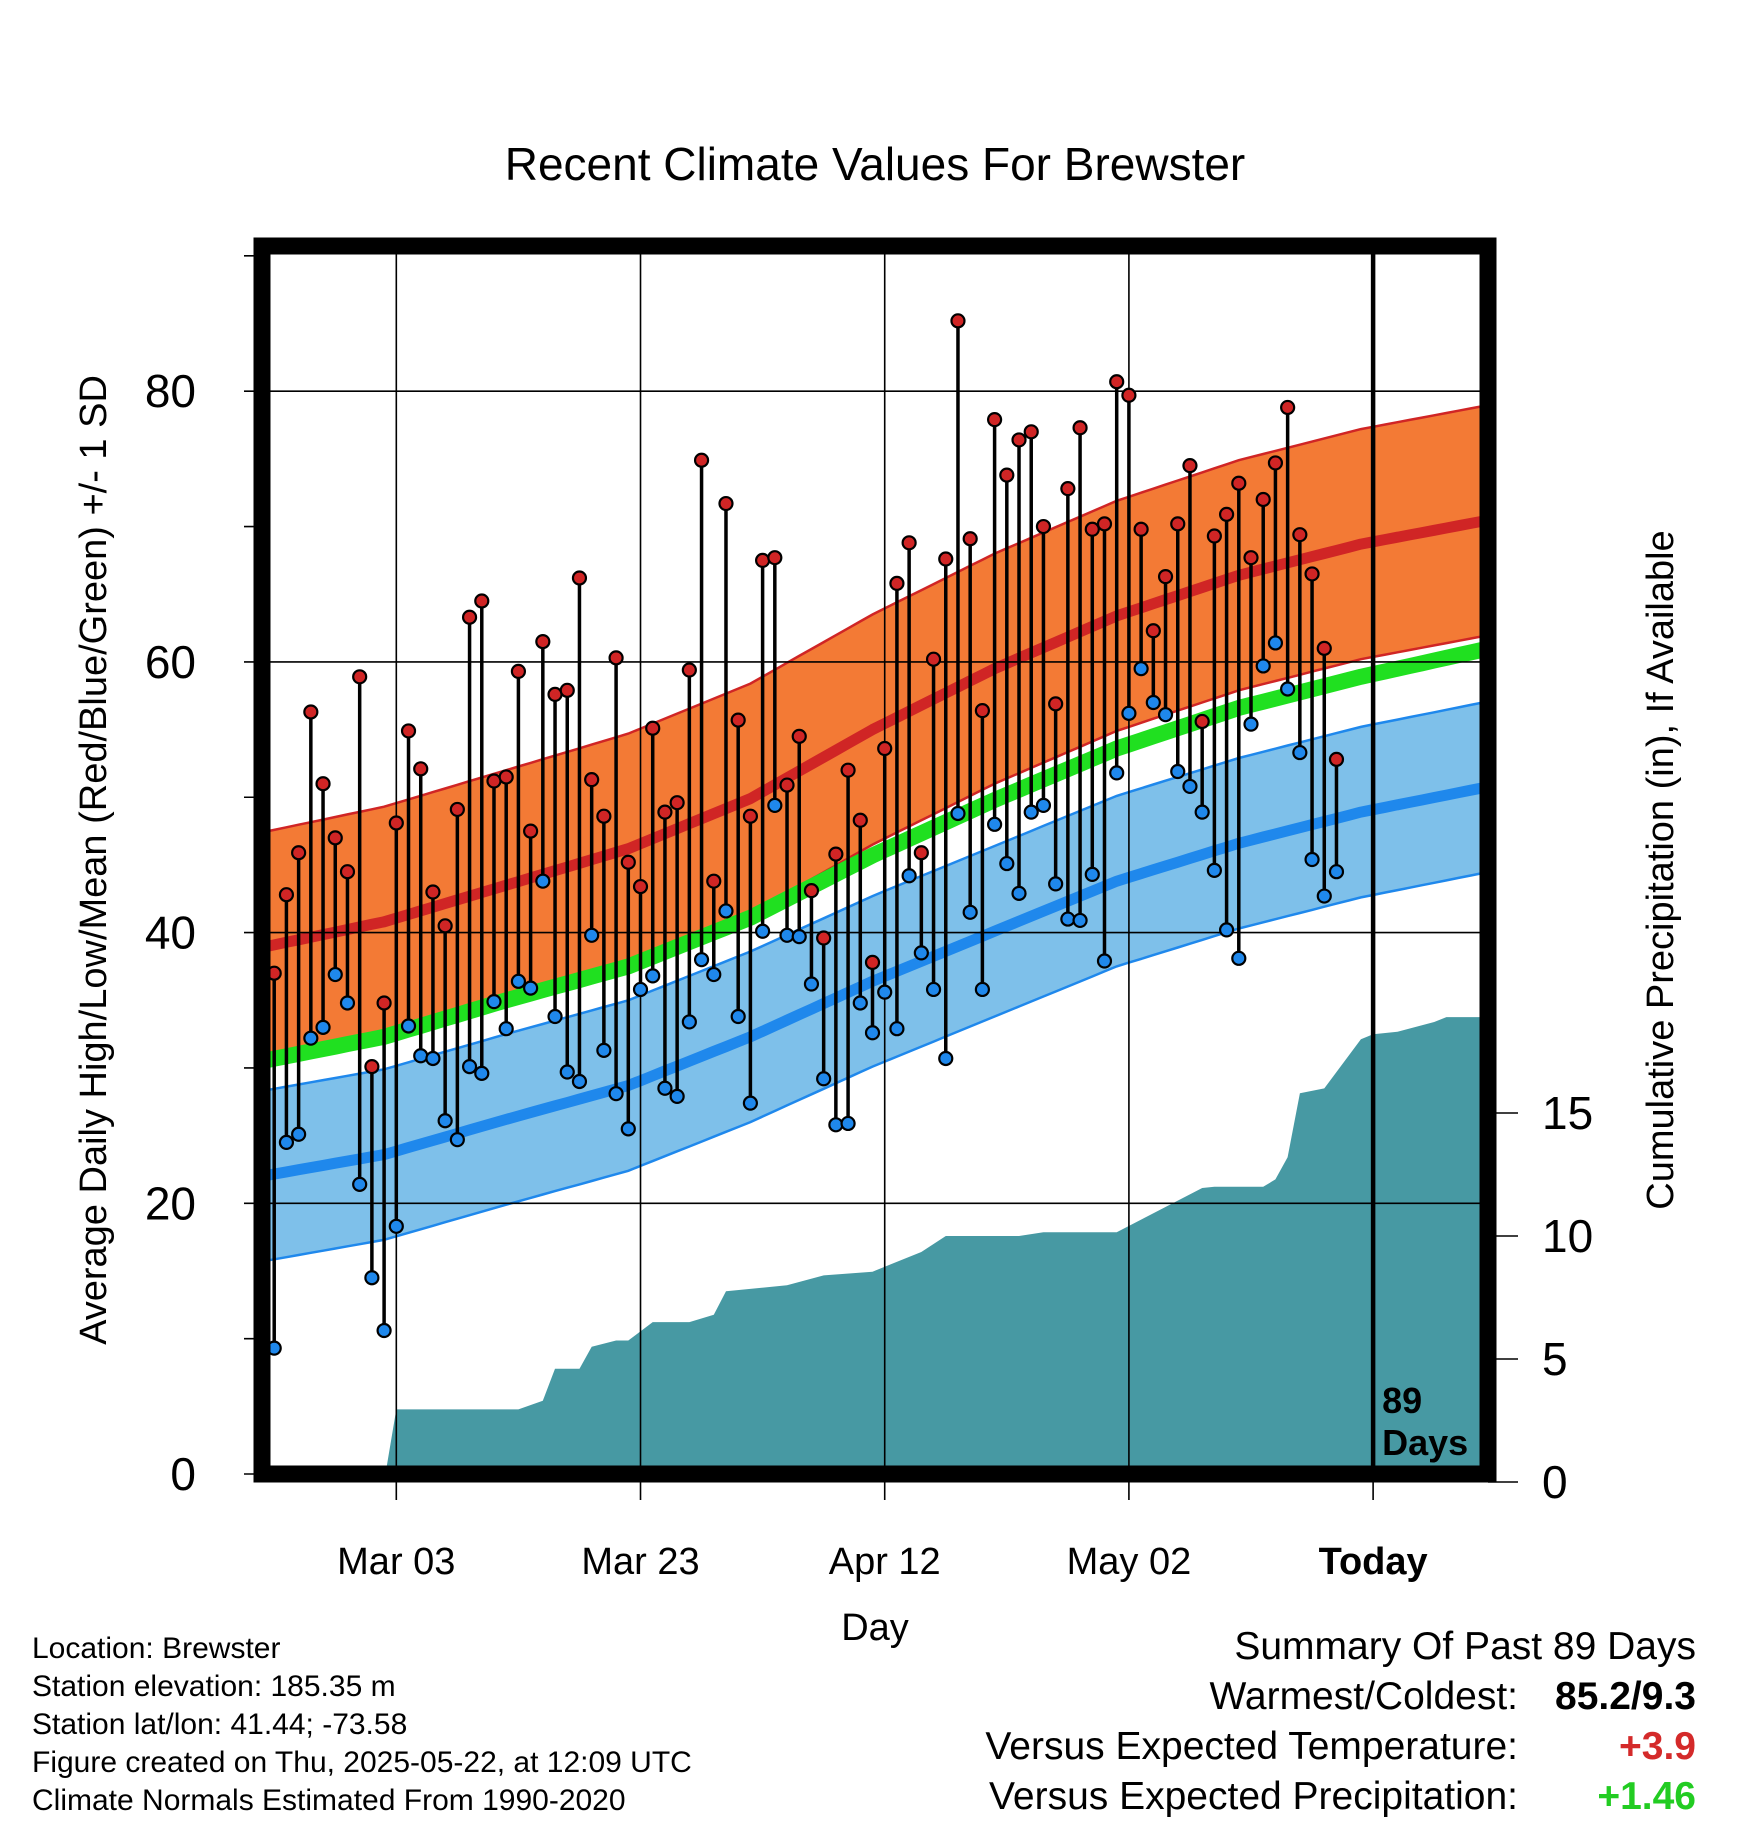 The image size is (1748, 1828). I want to click on y2-tick-label: 5, so click(1555, 1359).